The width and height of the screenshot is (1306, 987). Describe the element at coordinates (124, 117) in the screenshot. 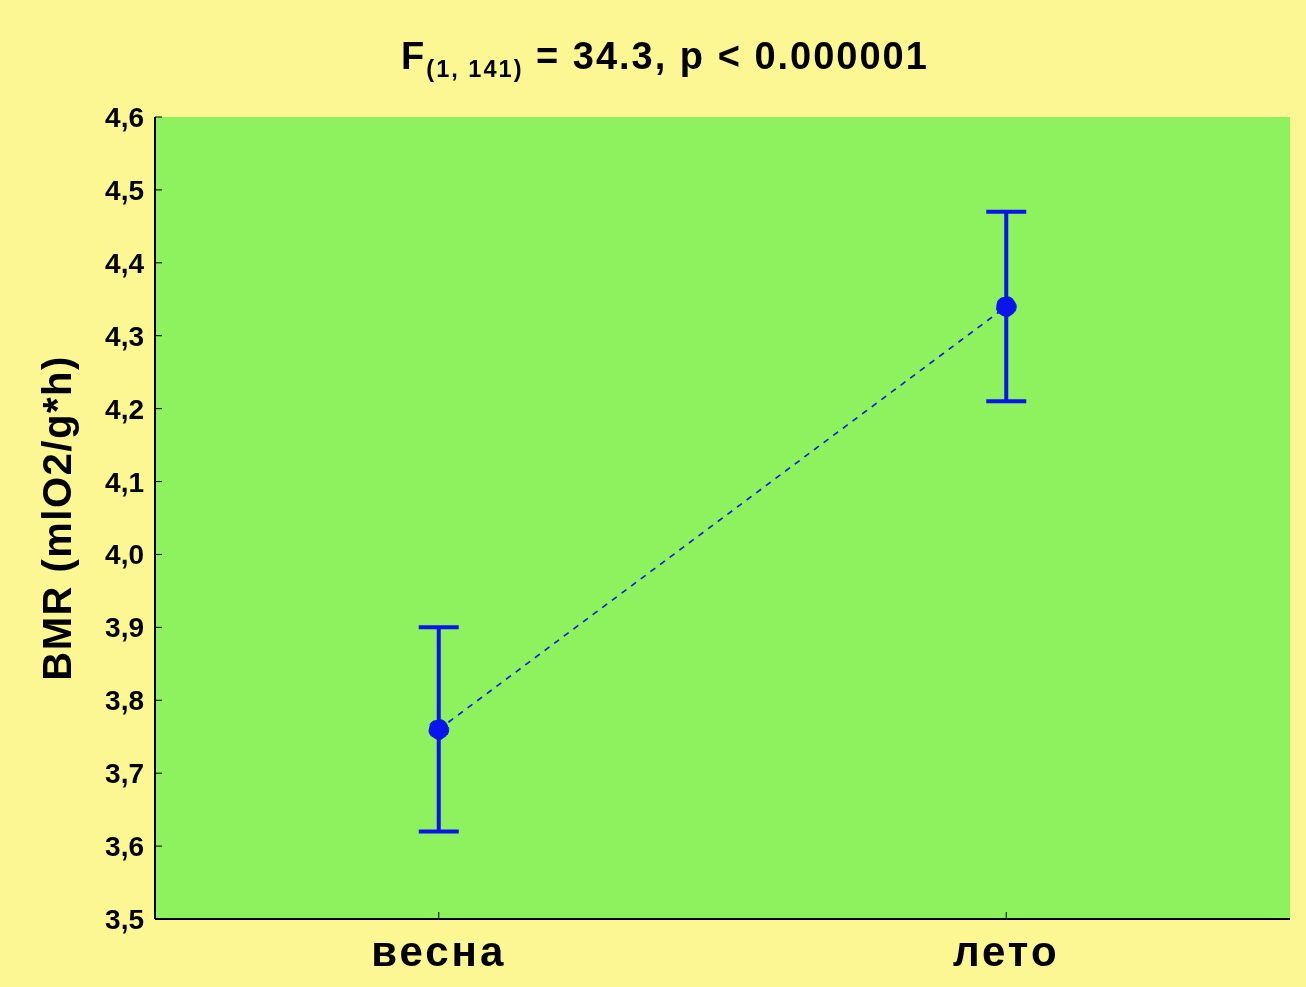

I see `y-tick-label: 4,6` at that location.